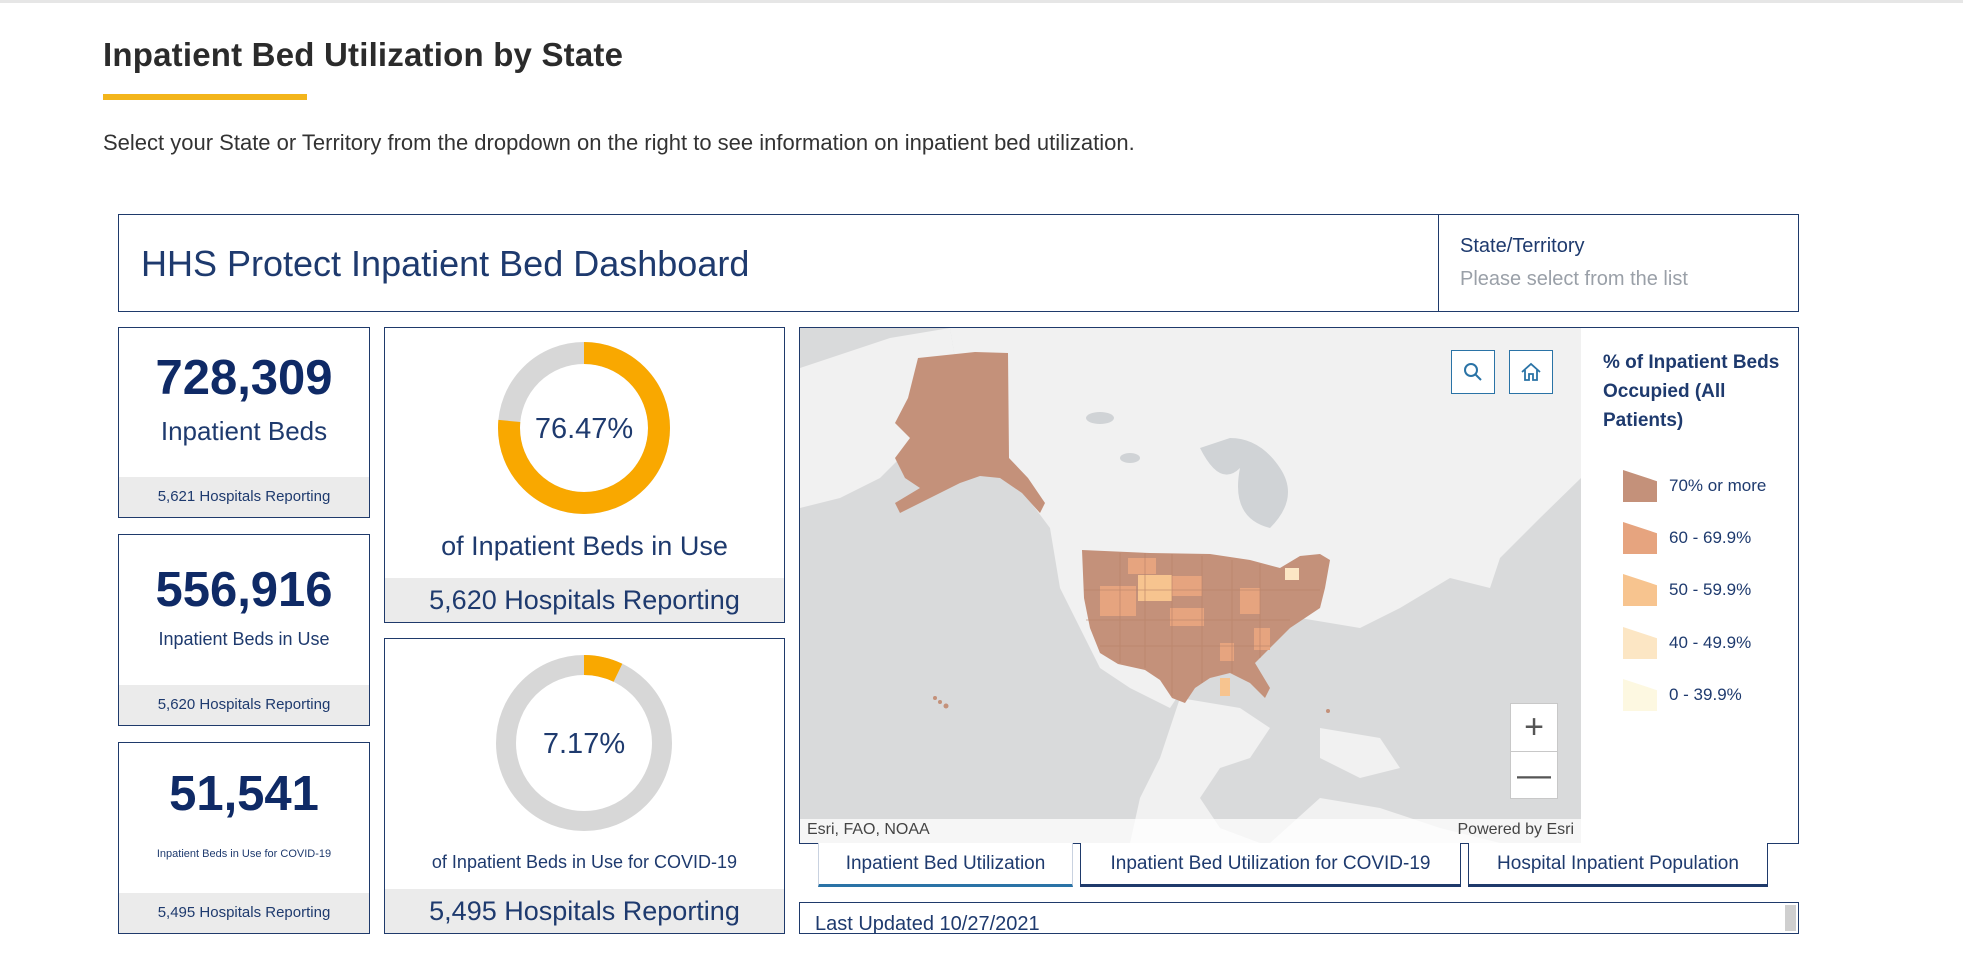  Describe the element at coordinates (244, 431) in the screenshot. I see `stat-label: Inpatient Beds` at that location.